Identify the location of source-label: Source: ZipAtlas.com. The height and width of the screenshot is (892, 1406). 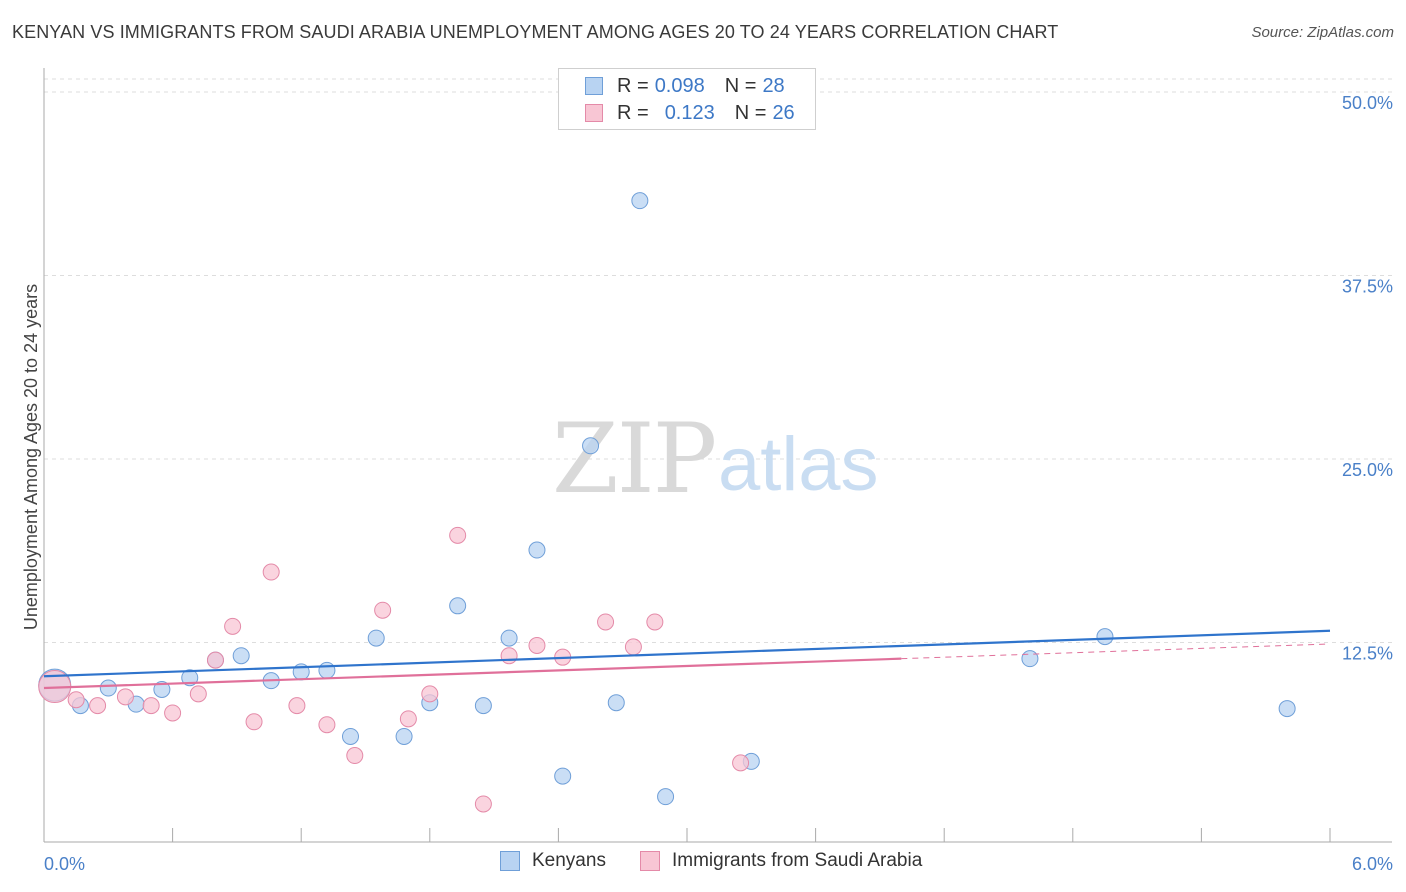
(1322, 32).